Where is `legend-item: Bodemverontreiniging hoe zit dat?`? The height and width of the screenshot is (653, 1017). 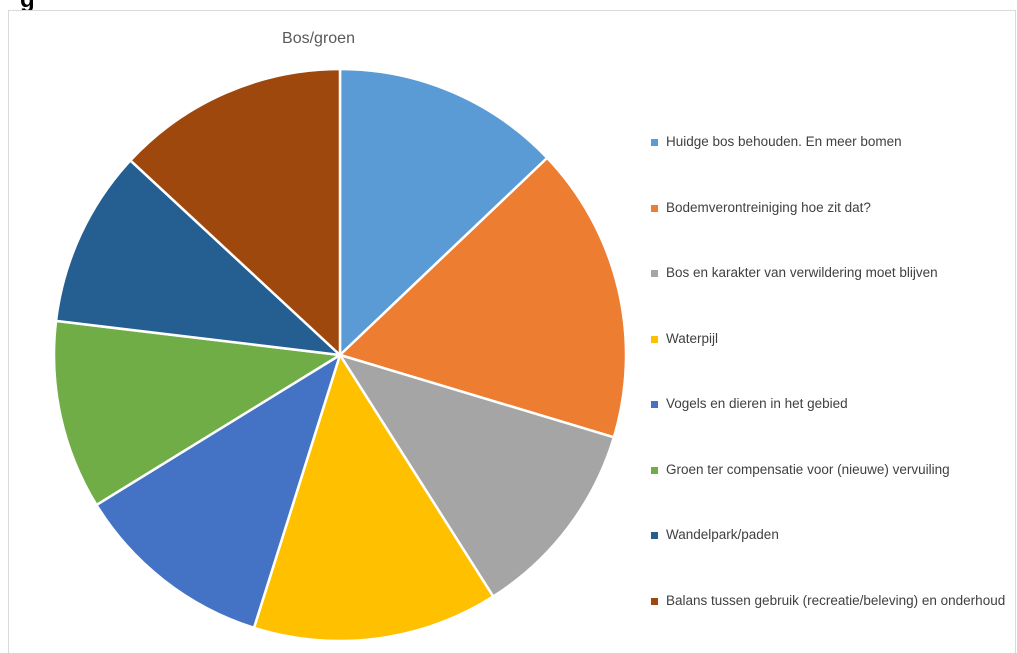 legend-item: Bodemverontreiniging hoe zit dat? is located at coordinates (831, 208).